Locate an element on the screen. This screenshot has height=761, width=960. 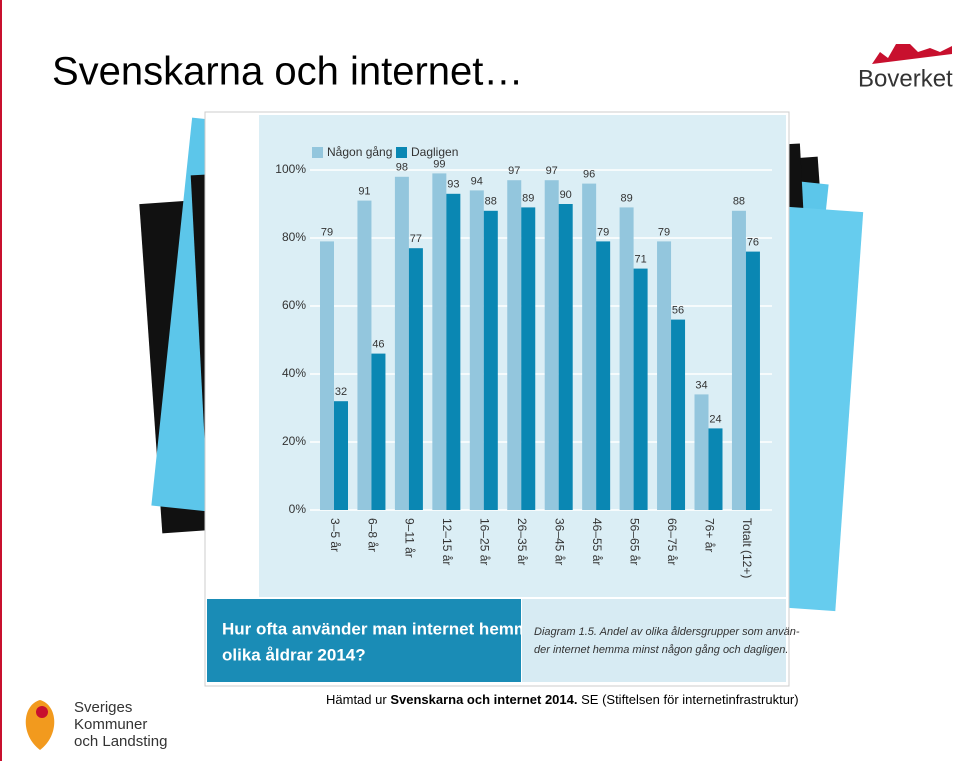
x-tick-label: 56–65 år is located at coordinates (634, 541).